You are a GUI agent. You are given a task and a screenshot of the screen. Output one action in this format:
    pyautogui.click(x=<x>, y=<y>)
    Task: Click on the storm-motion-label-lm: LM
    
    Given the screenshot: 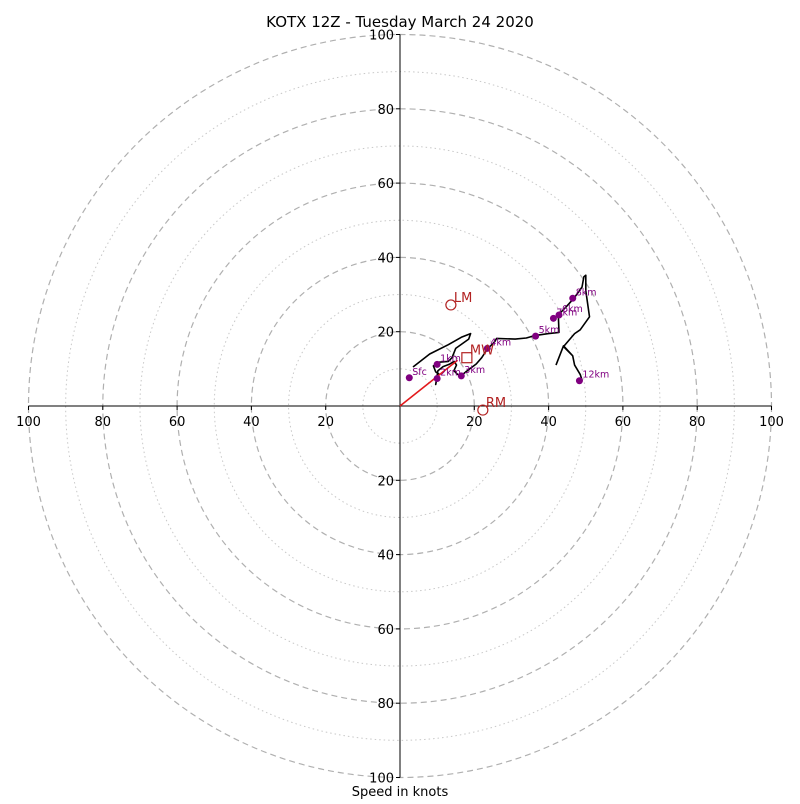 What is the action you would take?
    pyautogui.click(x=463, y=298)
    